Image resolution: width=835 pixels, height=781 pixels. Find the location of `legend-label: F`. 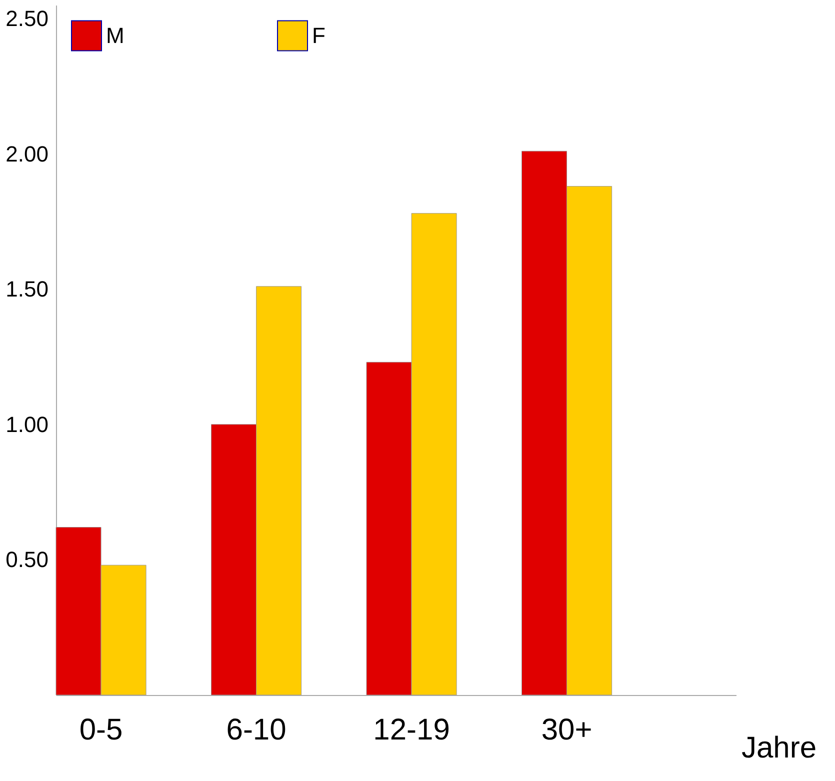

legend-label: F is located at coordinates (319, 35).